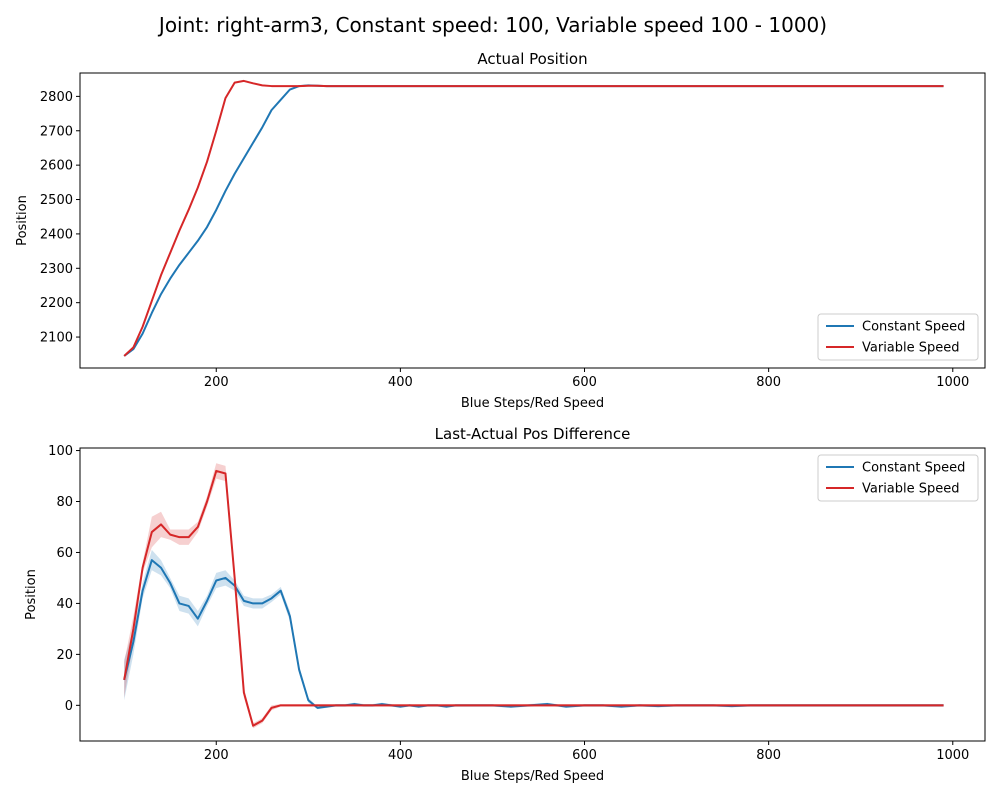 The image size is (1000, 800). What do you see at coordinates (56, 303) in the screenshot?
I see `y-tick-label: 2200` at bounding box center [56, 303].